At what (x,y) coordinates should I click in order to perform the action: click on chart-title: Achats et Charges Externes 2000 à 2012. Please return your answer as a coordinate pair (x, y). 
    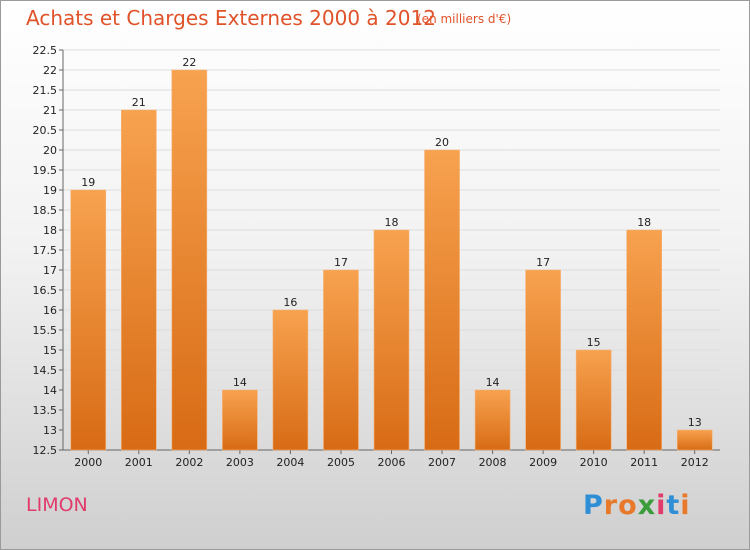
    Looking at the image, I should click on (231, 18).